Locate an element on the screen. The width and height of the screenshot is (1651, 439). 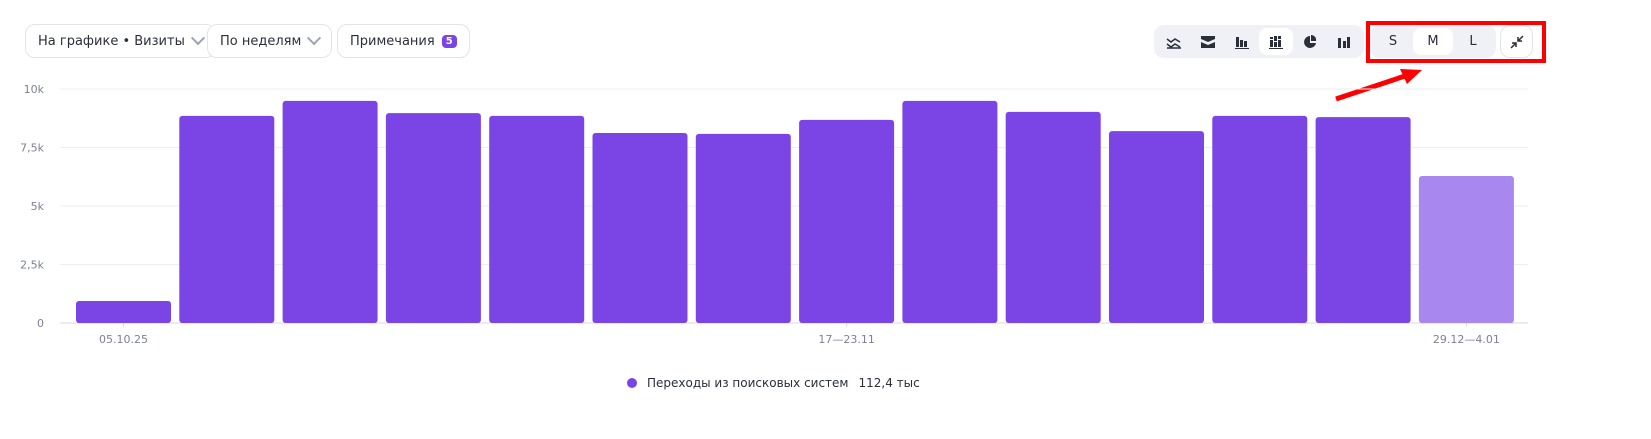
area-chart-button is located at coordinates (1208, 41).